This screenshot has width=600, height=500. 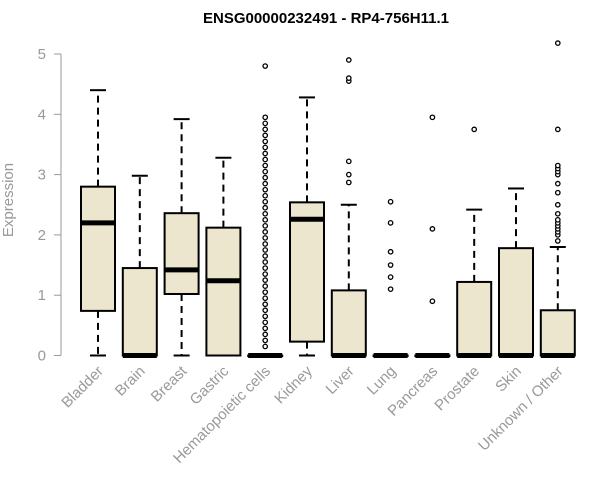 What do you see at coordinates (42, 235) in the screenshot?
I see `y-tick-label: 2` at bounding box center [42, 235].